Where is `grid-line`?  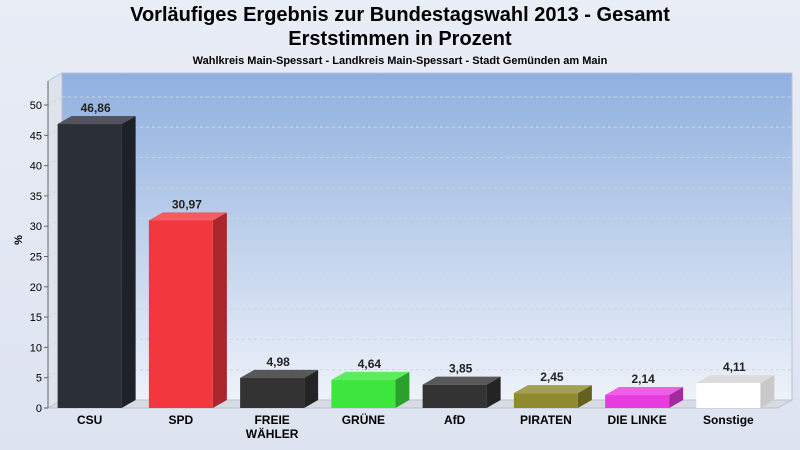 grid-line is located at coordinates (55, 101).